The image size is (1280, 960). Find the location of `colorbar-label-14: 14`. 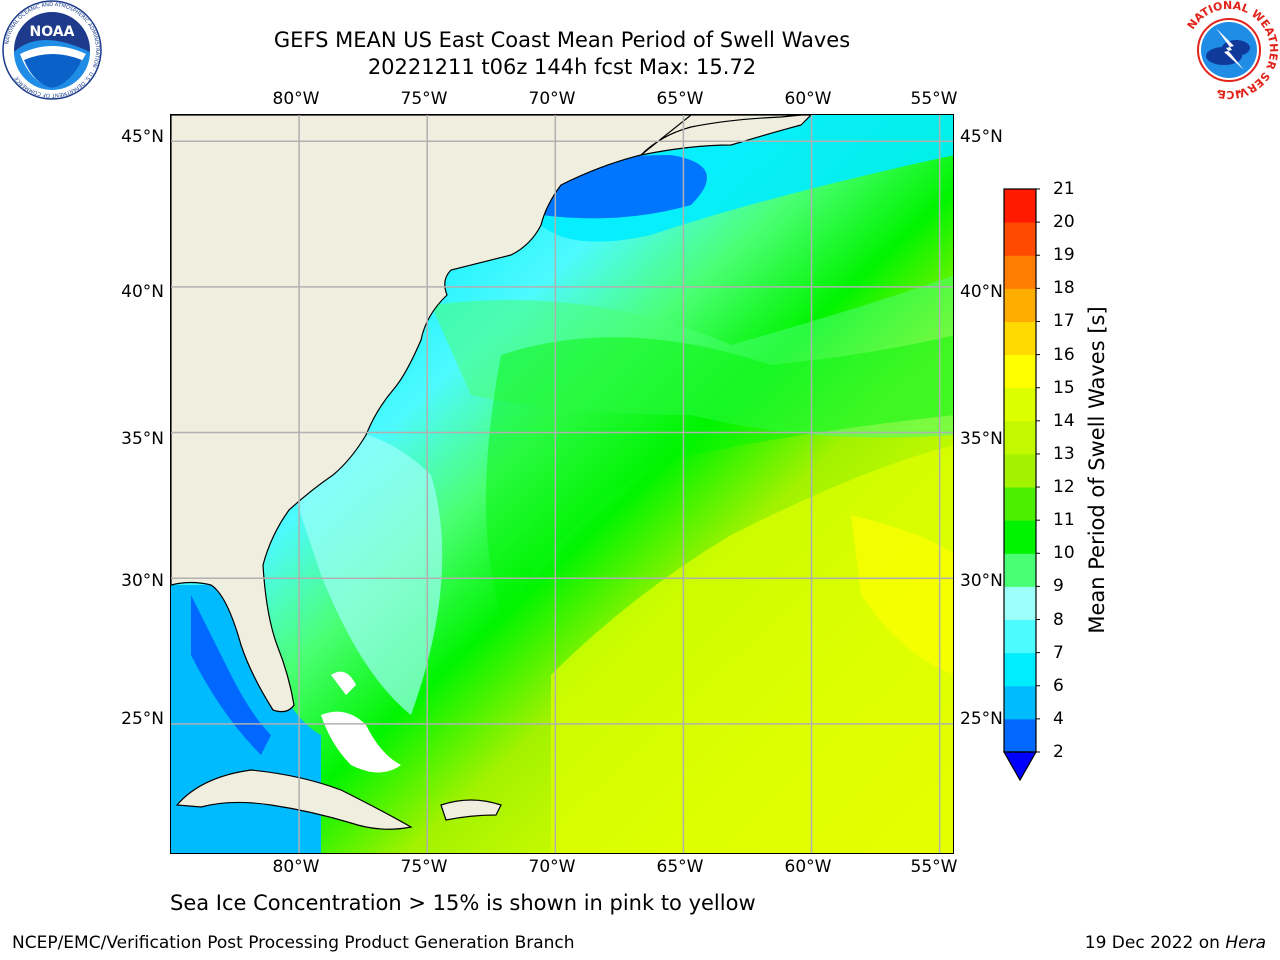

colorbar-label-14: 14 is located at coordinates (1064, 420).